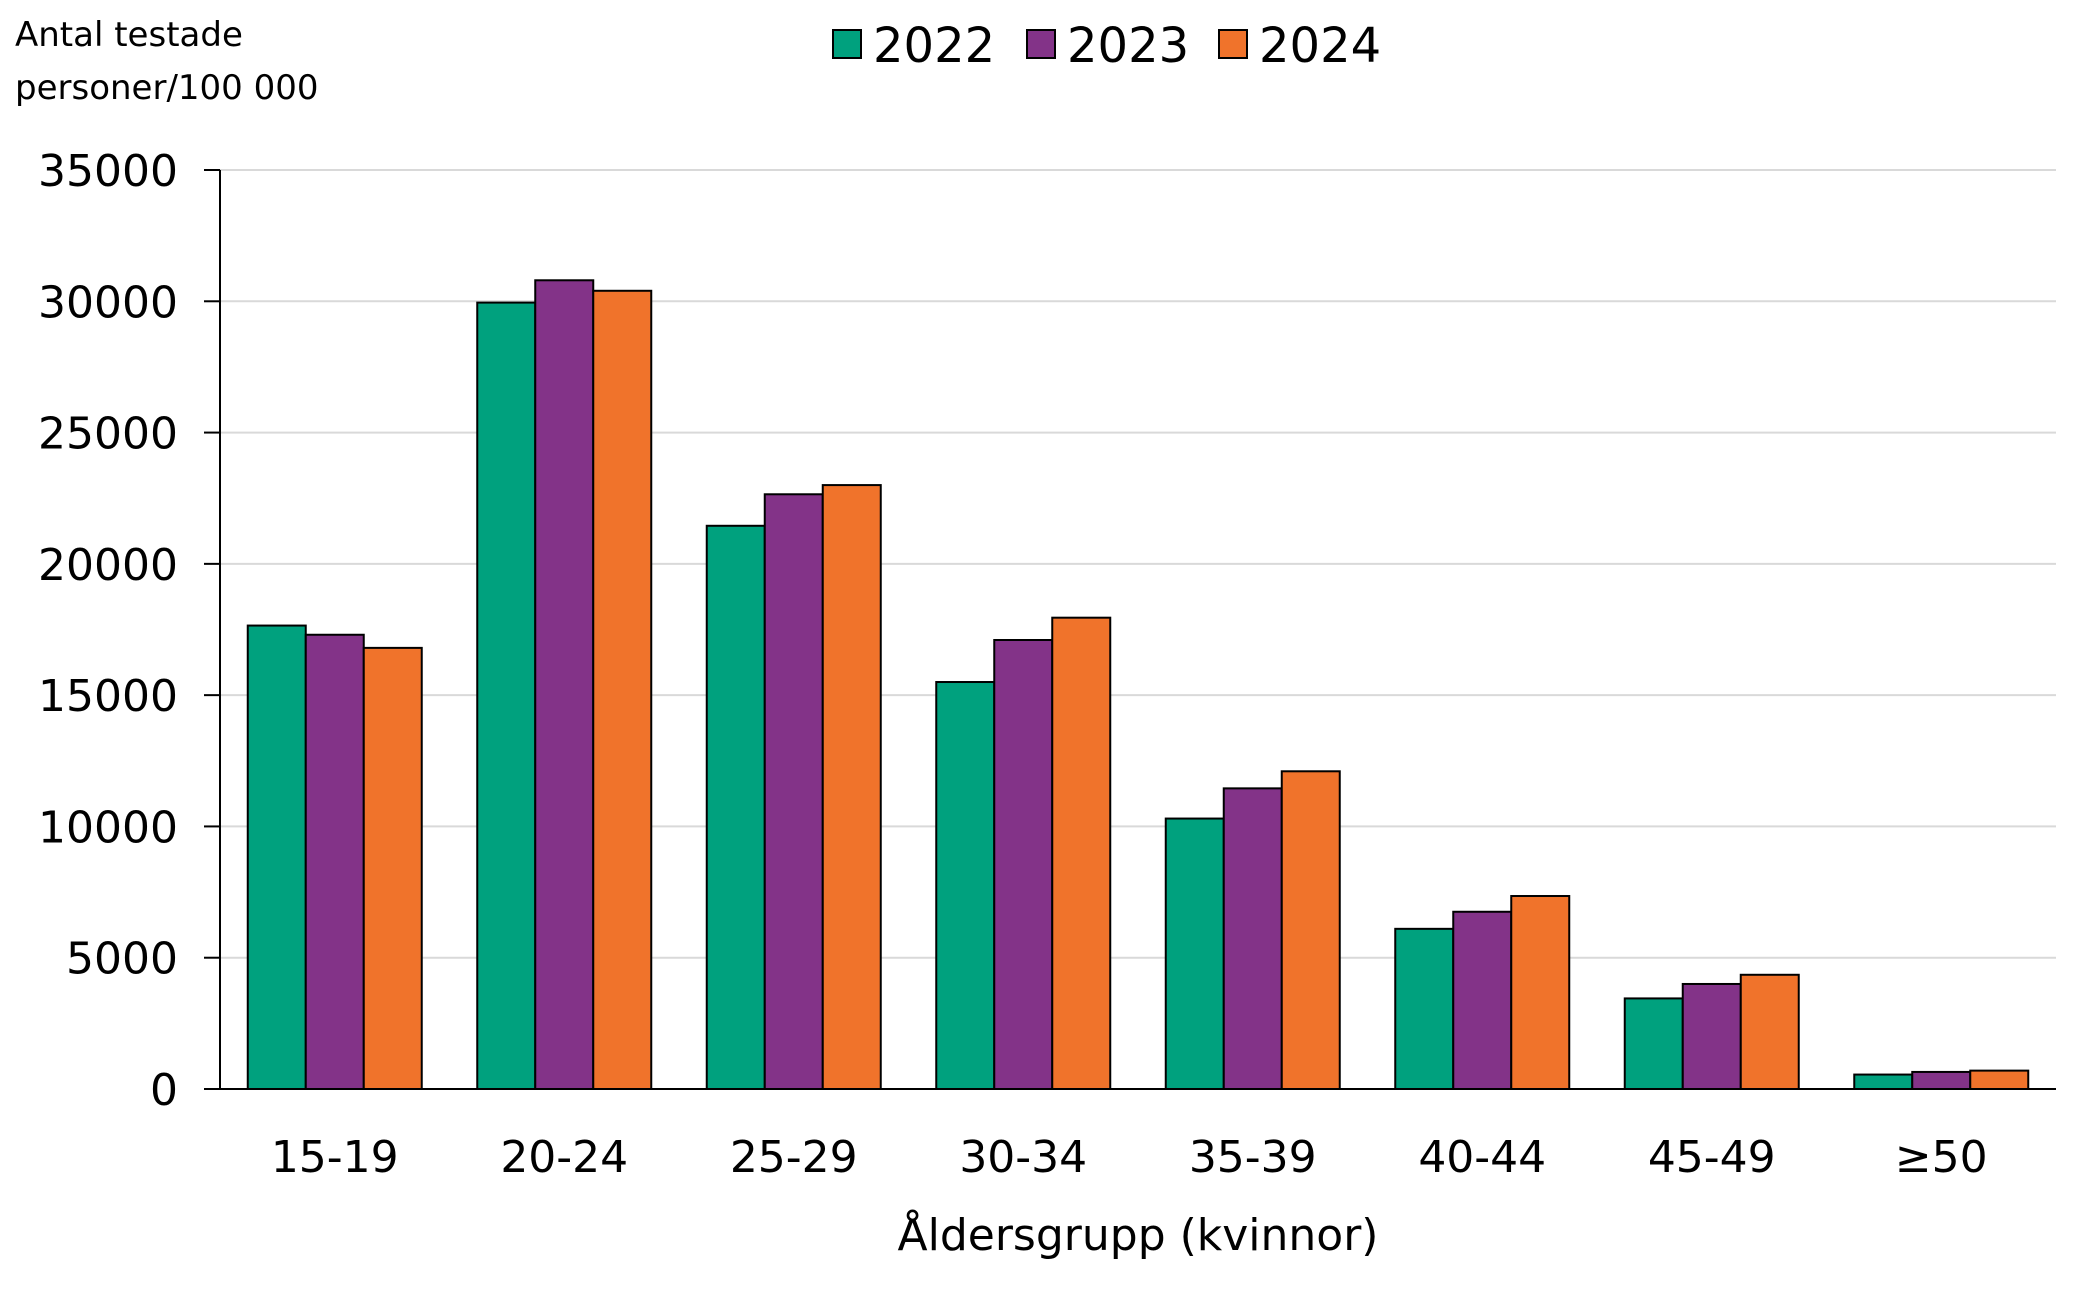  Describe the element at coordinates (1129, 1157) in the screenshot. I see `x-tick-labels: 15-19 20-24 25-29 30-34 35-39 40-44 45-49 ≥50` at that location.